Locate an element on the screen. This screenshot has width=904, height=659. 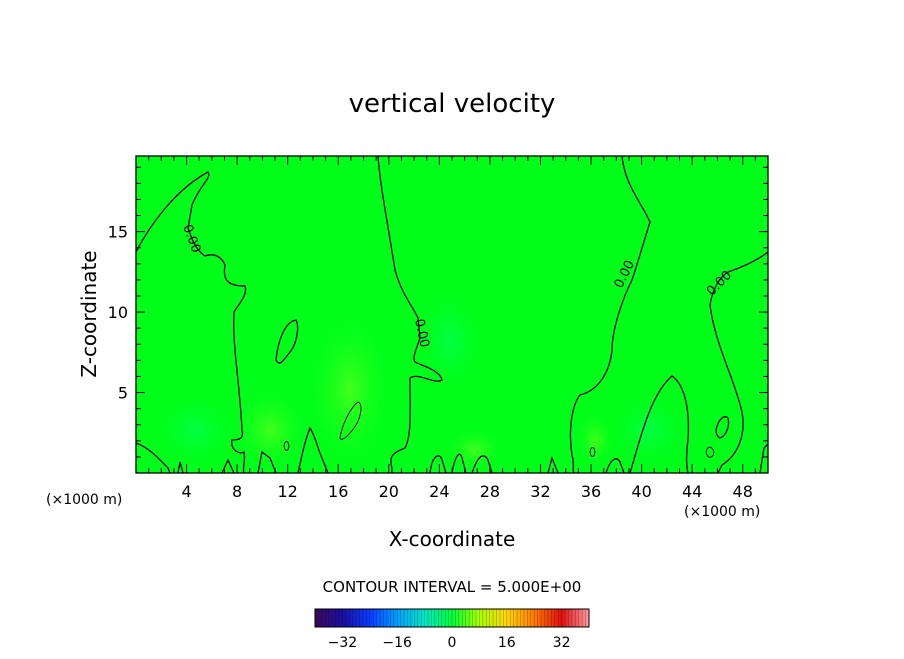
colorbar: −32 −16 0 16 32 is located at coordinates (452, 629).